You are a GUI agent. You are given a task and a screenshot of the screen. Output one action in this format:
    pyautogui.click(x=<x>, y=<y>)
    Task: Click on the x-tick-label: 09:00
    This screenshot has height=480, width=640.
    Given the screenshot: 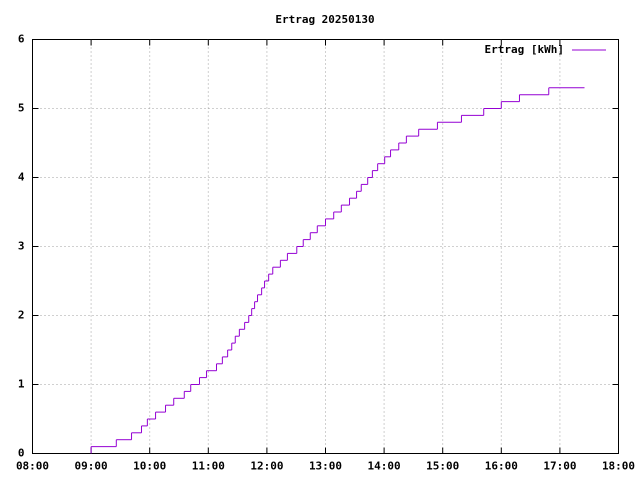 What is the action you would take?
    pyautogui.click(x=91, y=466)
    